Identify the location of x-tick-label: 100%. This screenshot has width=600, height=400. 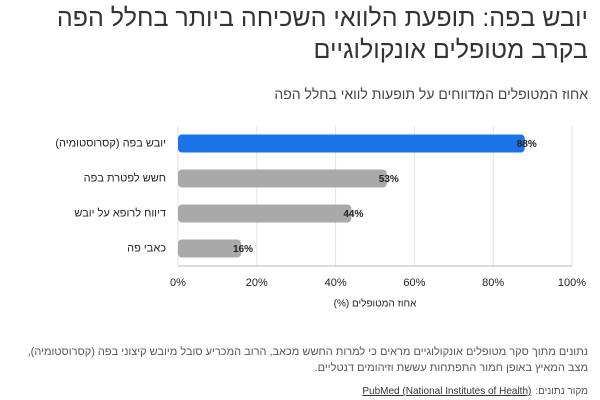
(572, 283).